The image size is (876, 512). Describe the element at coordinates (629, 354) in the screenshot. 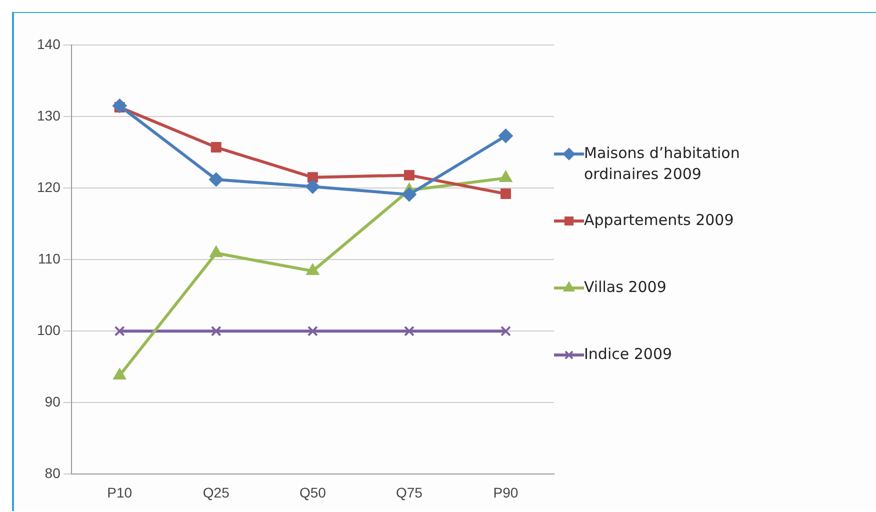

I see `legend-label: Indice 2009` at that location.